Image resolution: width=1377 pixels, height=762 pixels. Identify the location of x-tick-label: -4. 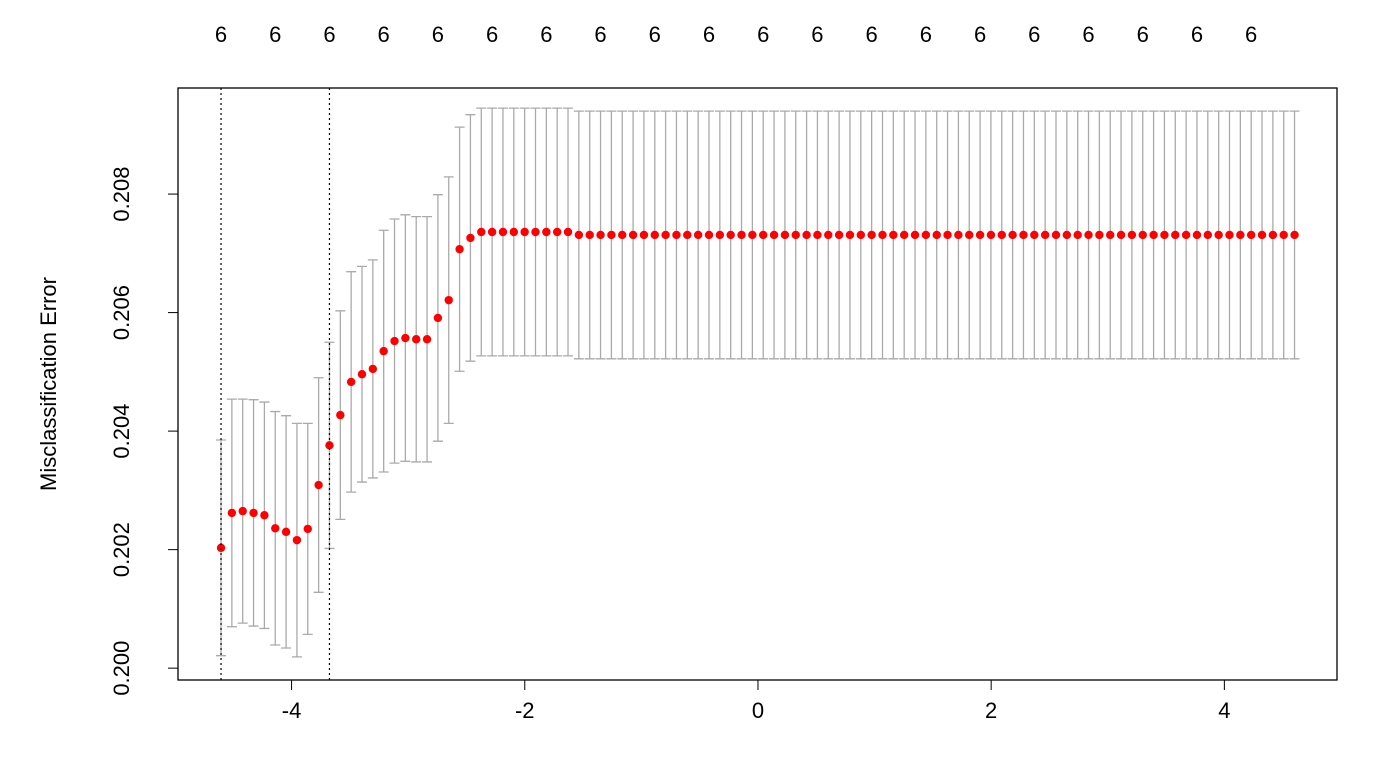
(292, 710).